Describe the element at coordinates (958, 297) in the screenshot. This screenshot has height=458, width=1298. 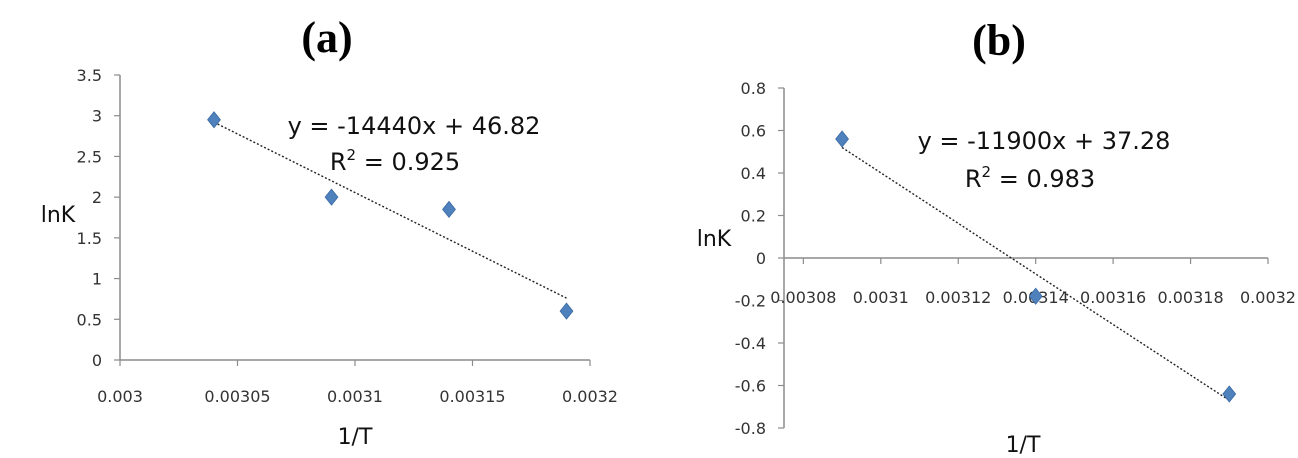
I see `chart-b-x-tick-label: 0.00312` at that location.